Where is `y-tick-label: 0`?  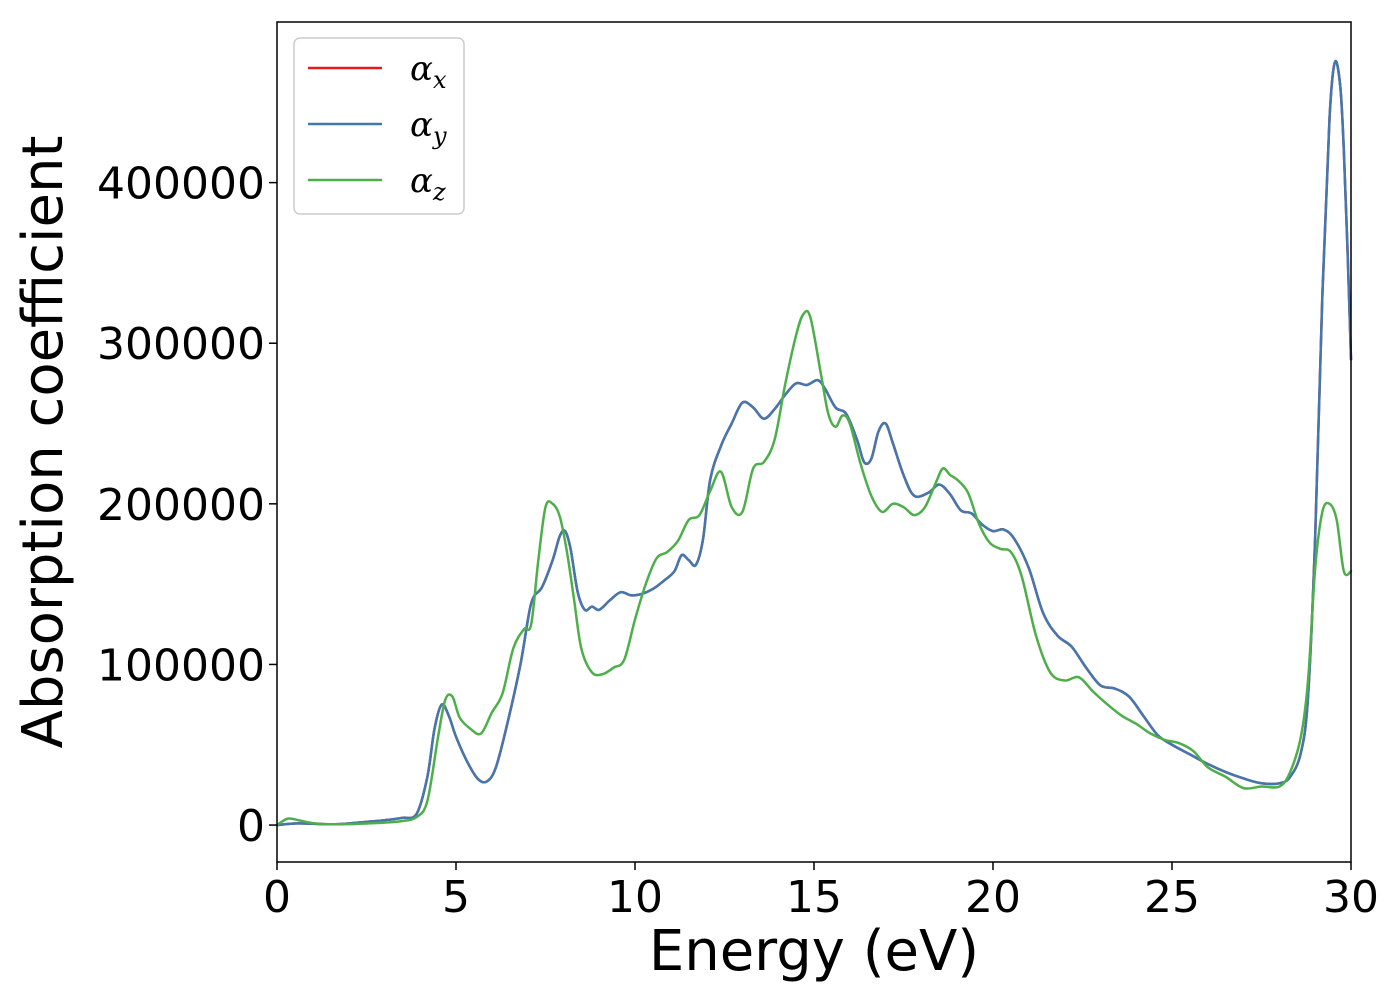
y-tick-label: 0 is located at coordinates (251, 826).